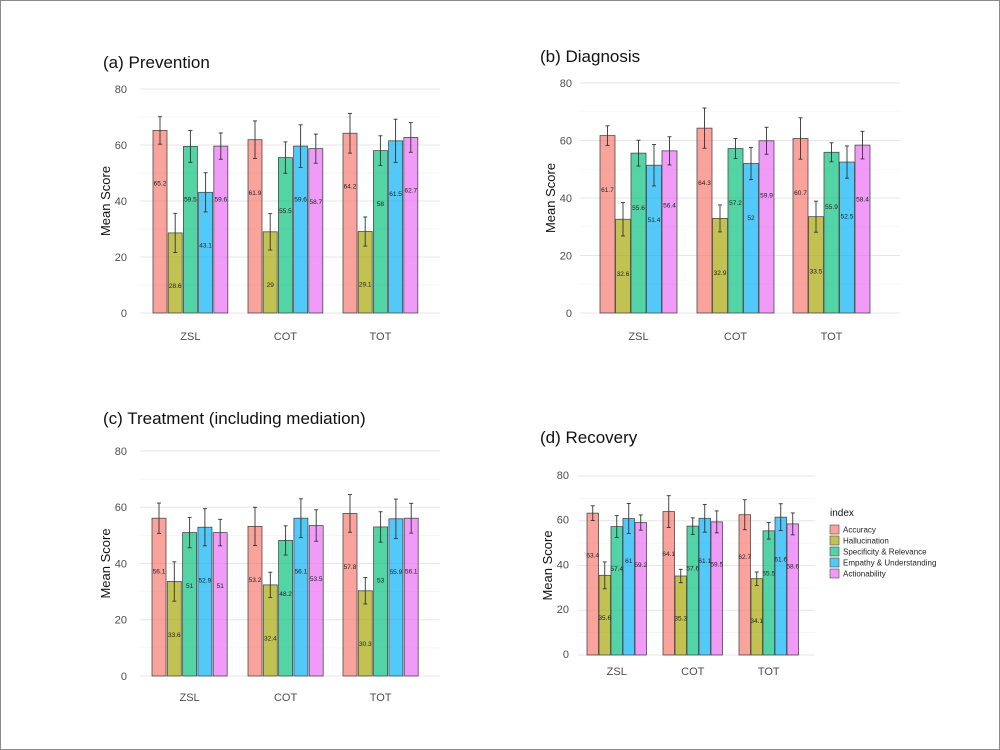 The image size is (1000, 750). What do you see at coordinates (640, 565) in the screenshot?
I see `data-label: 59.2` at bounding box center [640, 565].